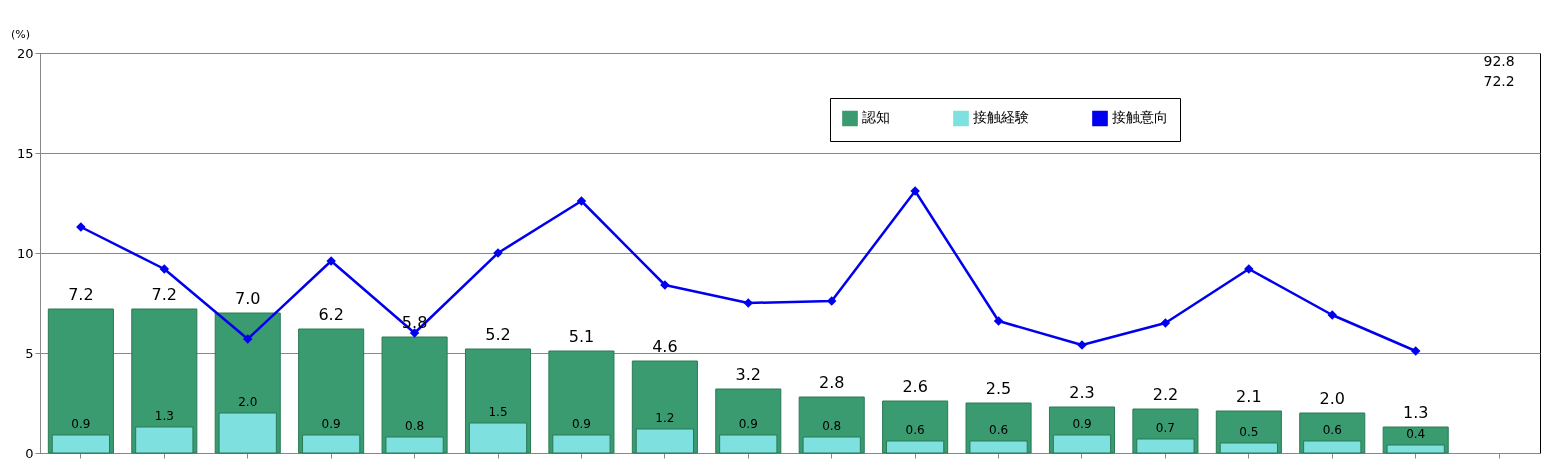 This screenshot has height=469, width=1565. Describe the element at coordinates (1082, 392) in the screenshot. I see `data-label: 2.3` at that location.